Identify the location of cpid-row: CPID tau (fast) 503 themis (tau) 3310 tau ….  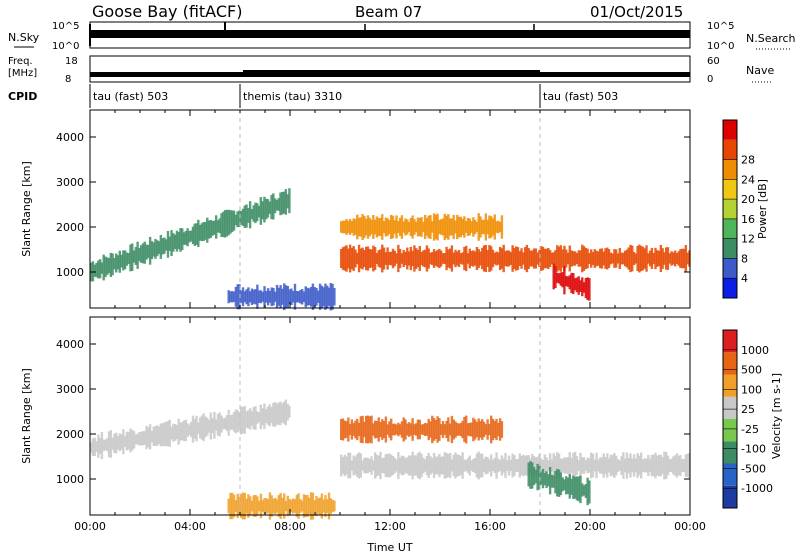
(313, 96).